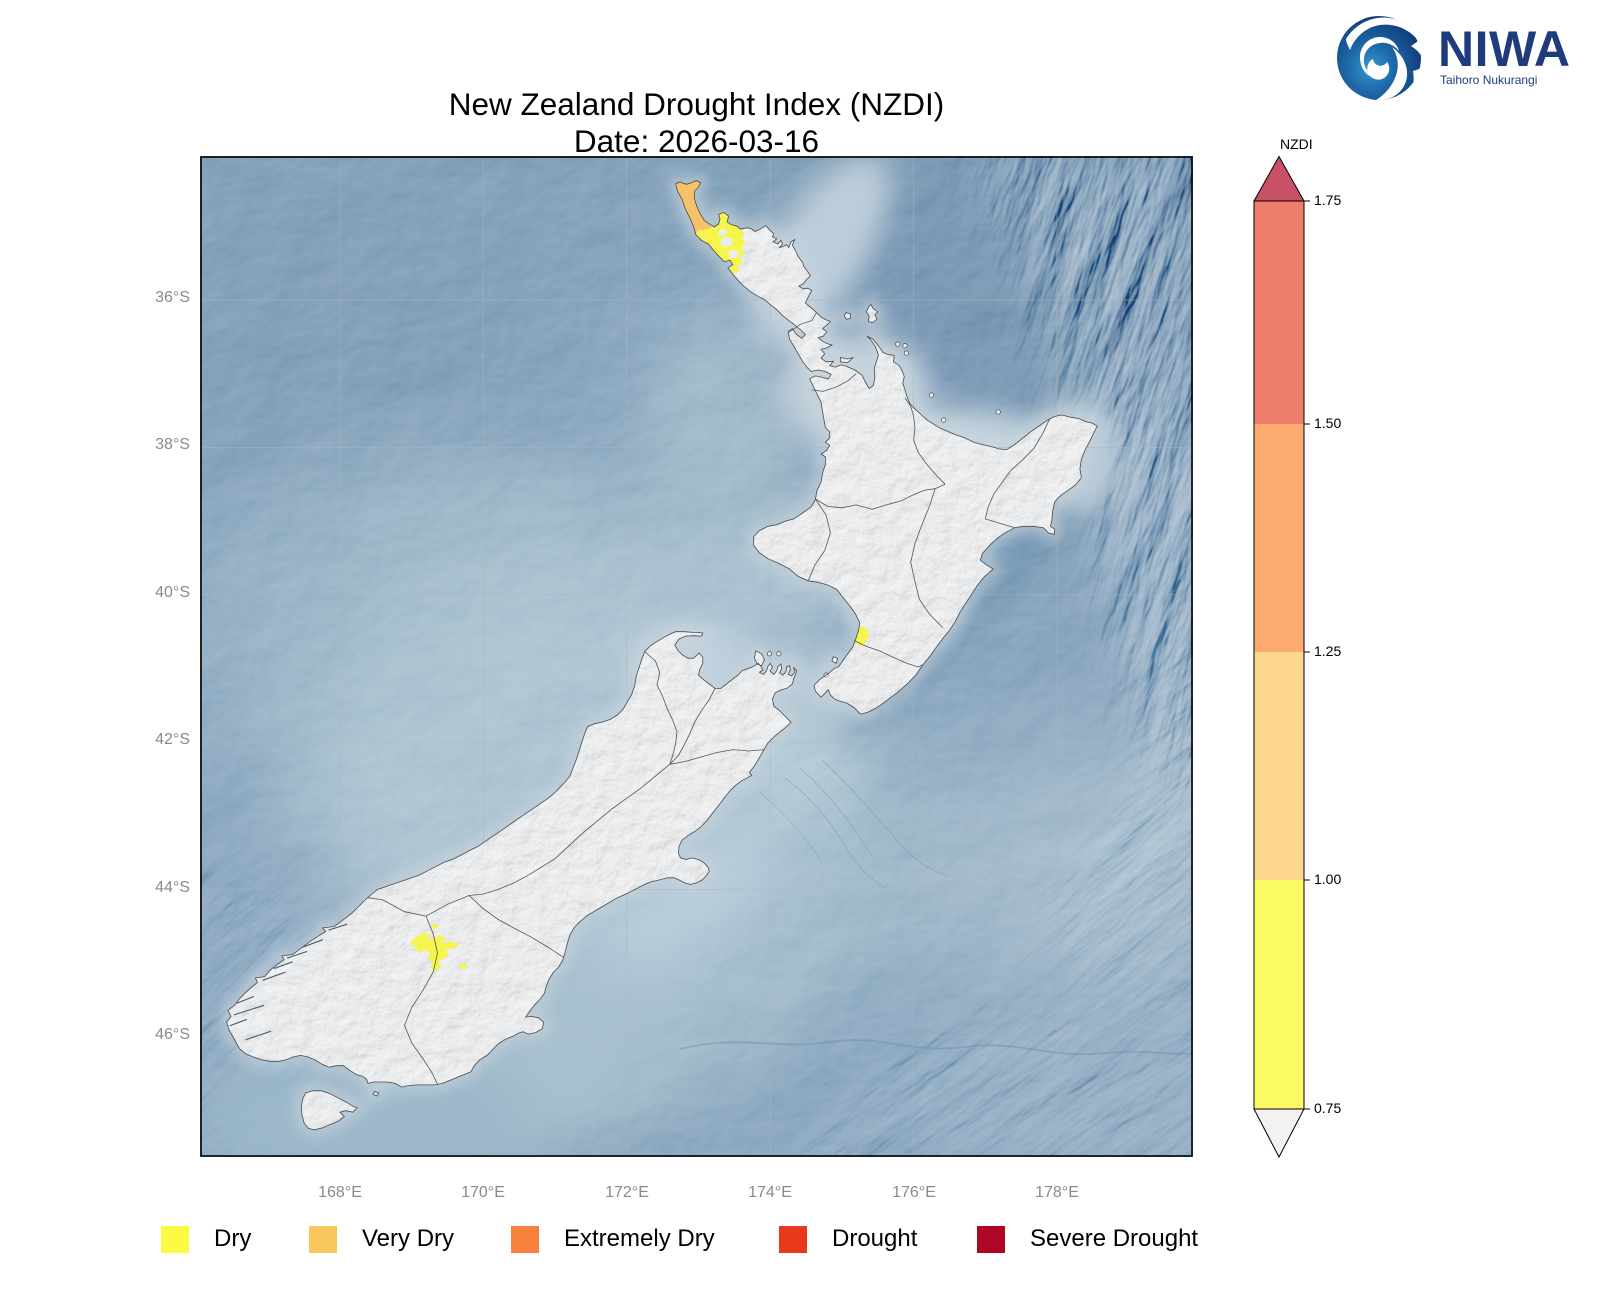 The height and width of the screenshot is (1300, 1600). I want to click on svg-text: Taihoro Nukurangi, so click(1488, 80).